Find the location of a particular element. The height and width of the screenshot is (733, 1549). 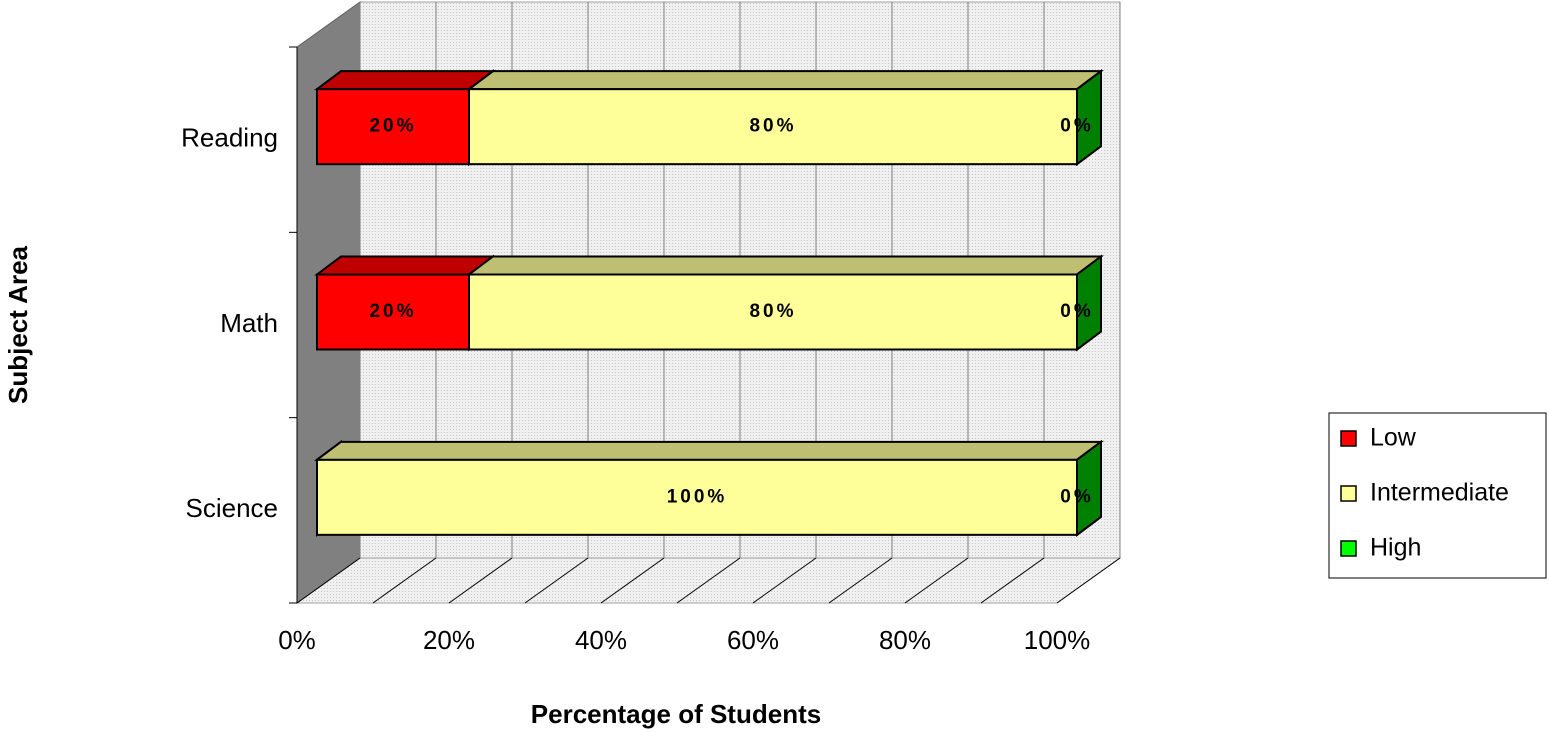

y-tick-label: Math is located at coordinates (249, 323).